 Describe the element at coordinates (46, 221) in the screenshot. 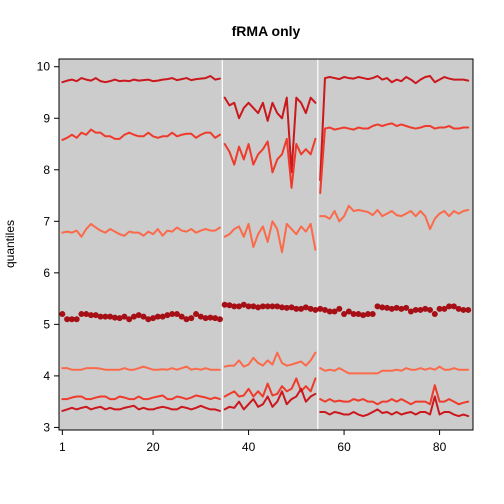

I see `y-tick-label: 7` at that location.